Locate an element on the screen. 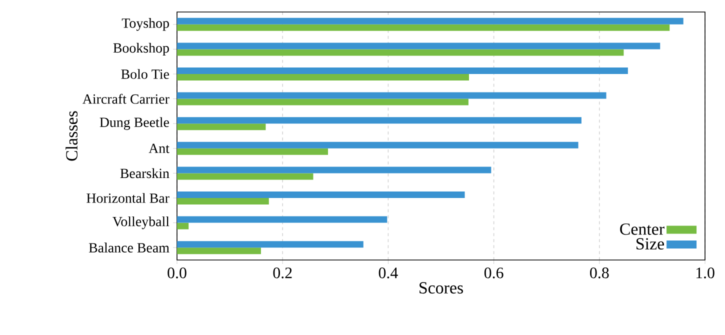 The image size is (725, 335). legend-label: Center is located at coordinates (642, 229).